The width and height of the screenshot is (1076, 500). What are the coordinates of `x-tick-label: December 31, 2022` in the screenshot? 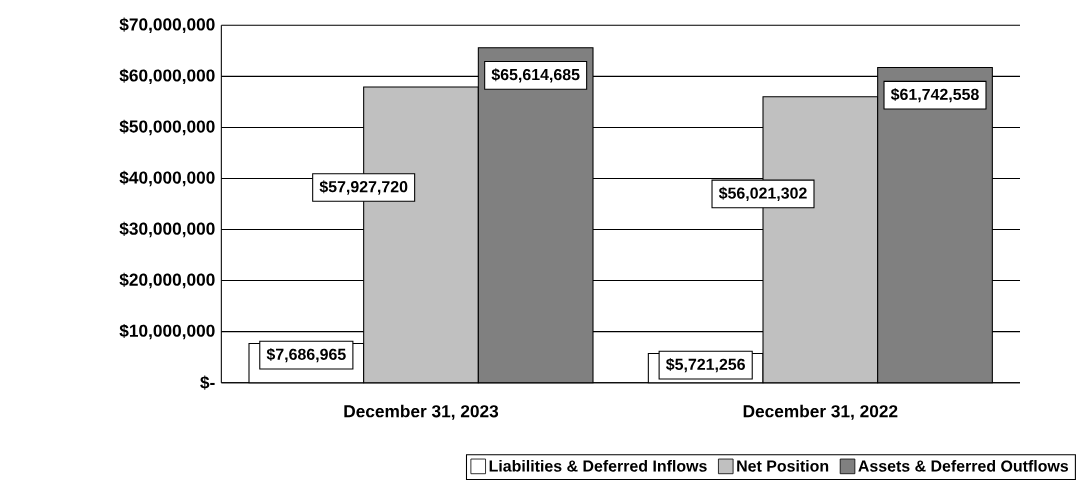 It's located at (820, 412).